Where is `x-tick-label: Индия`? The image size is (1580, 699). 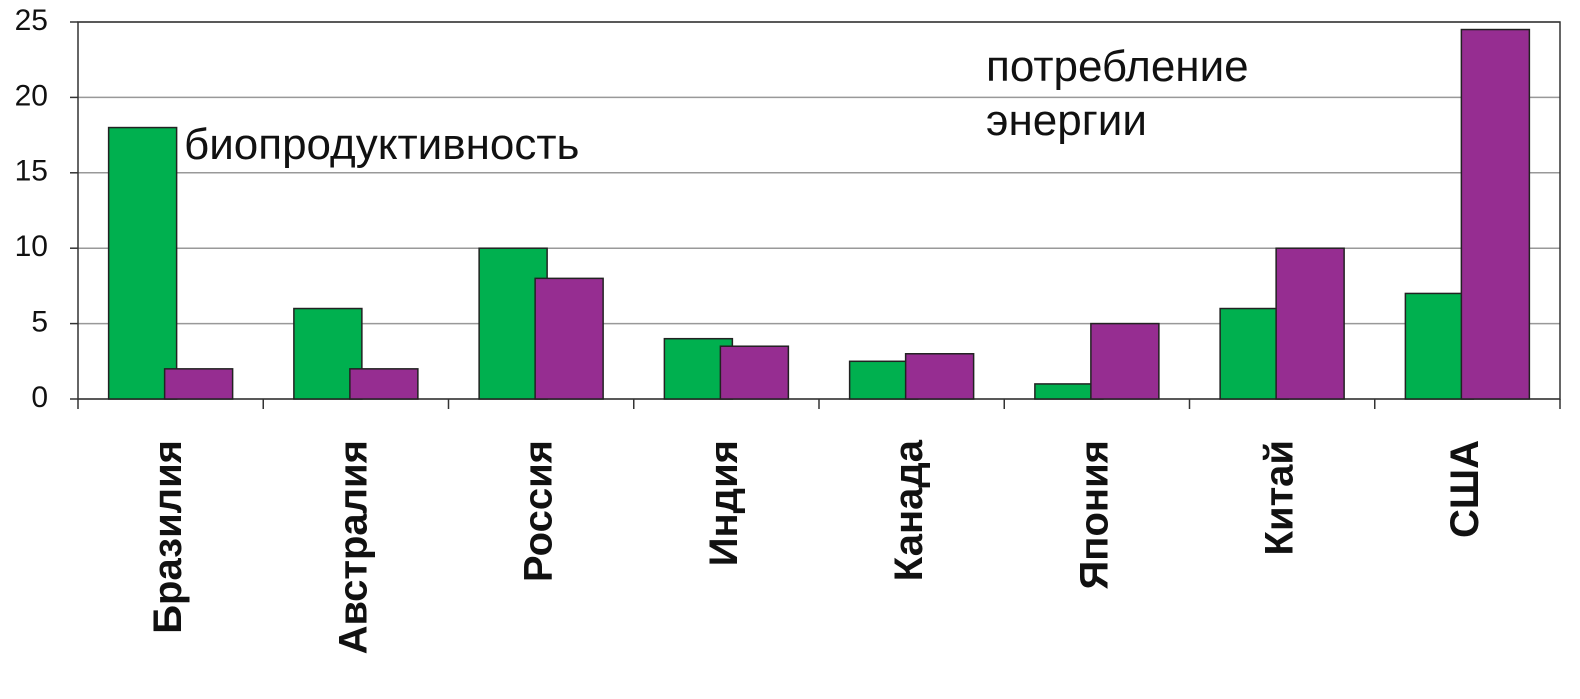
x-tick-label: Индия is located at coordinates (724, 503).